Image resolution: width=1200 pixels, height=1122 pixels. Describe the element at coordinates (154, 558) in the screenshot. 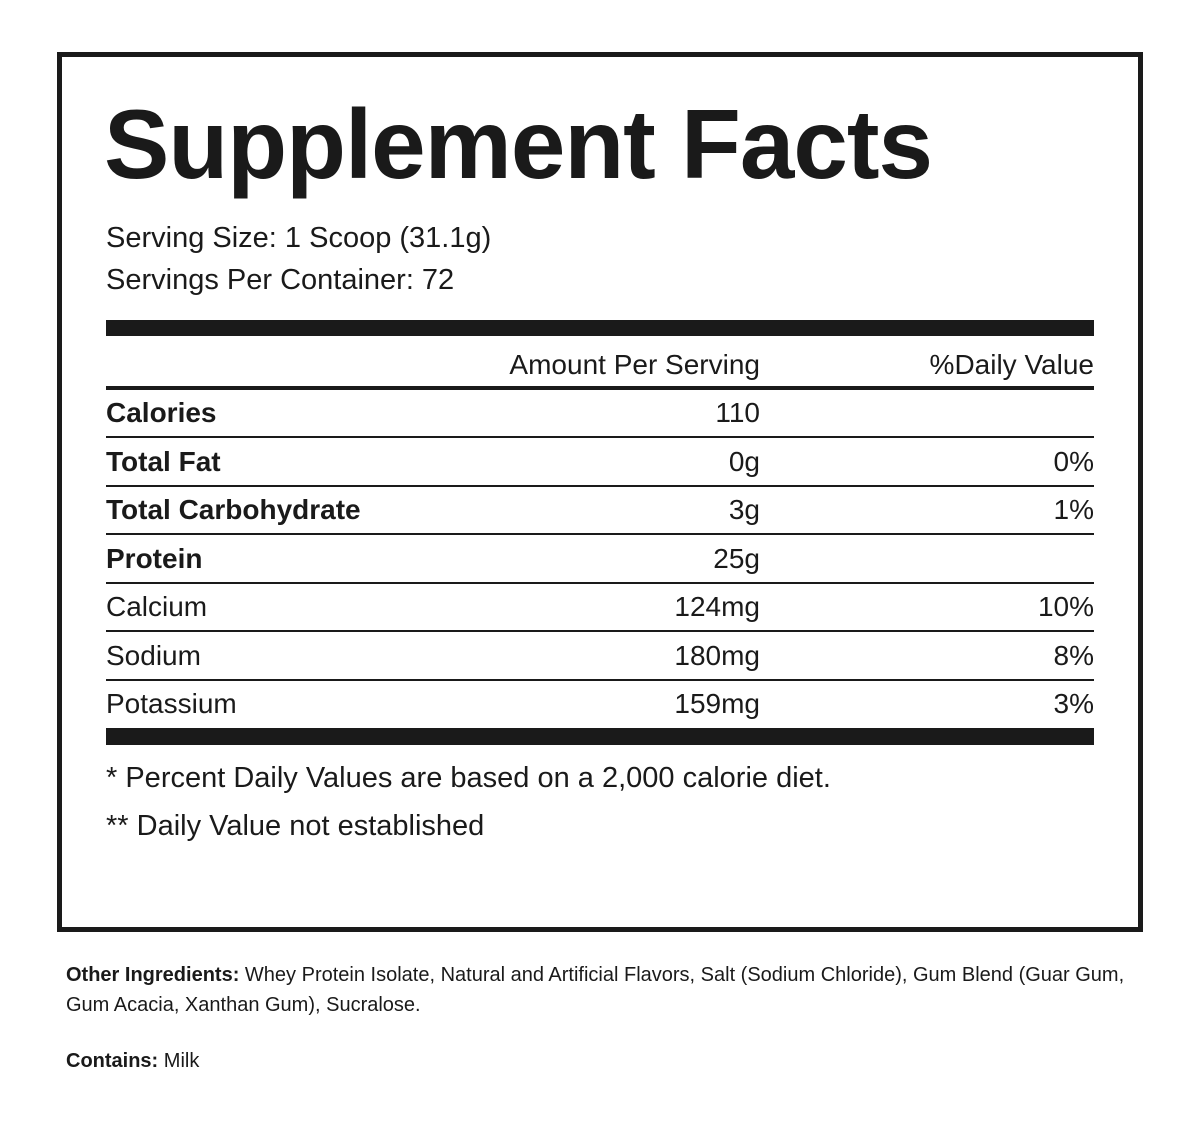

I see `row-name: Protein` at that location.